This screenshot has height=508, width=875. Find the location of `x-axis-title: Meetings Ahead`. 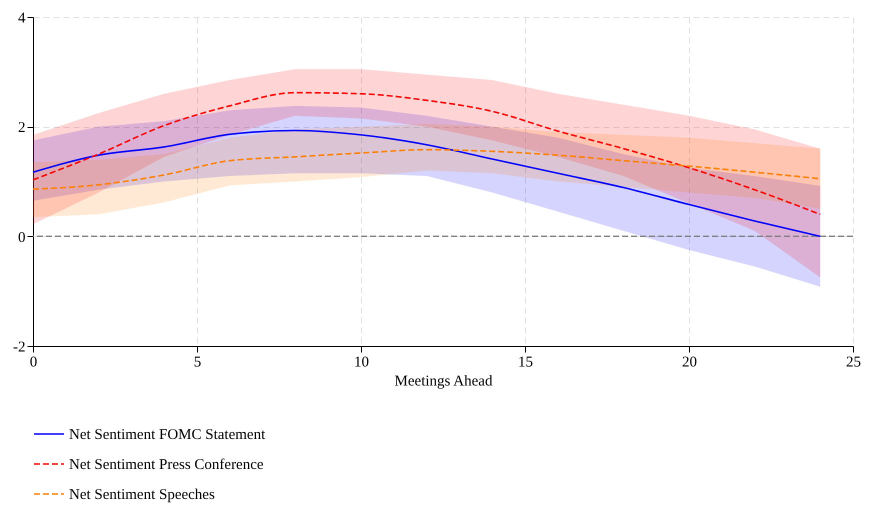

x-axis-title: Meetings Ahead is located at coordinates (443, 382).